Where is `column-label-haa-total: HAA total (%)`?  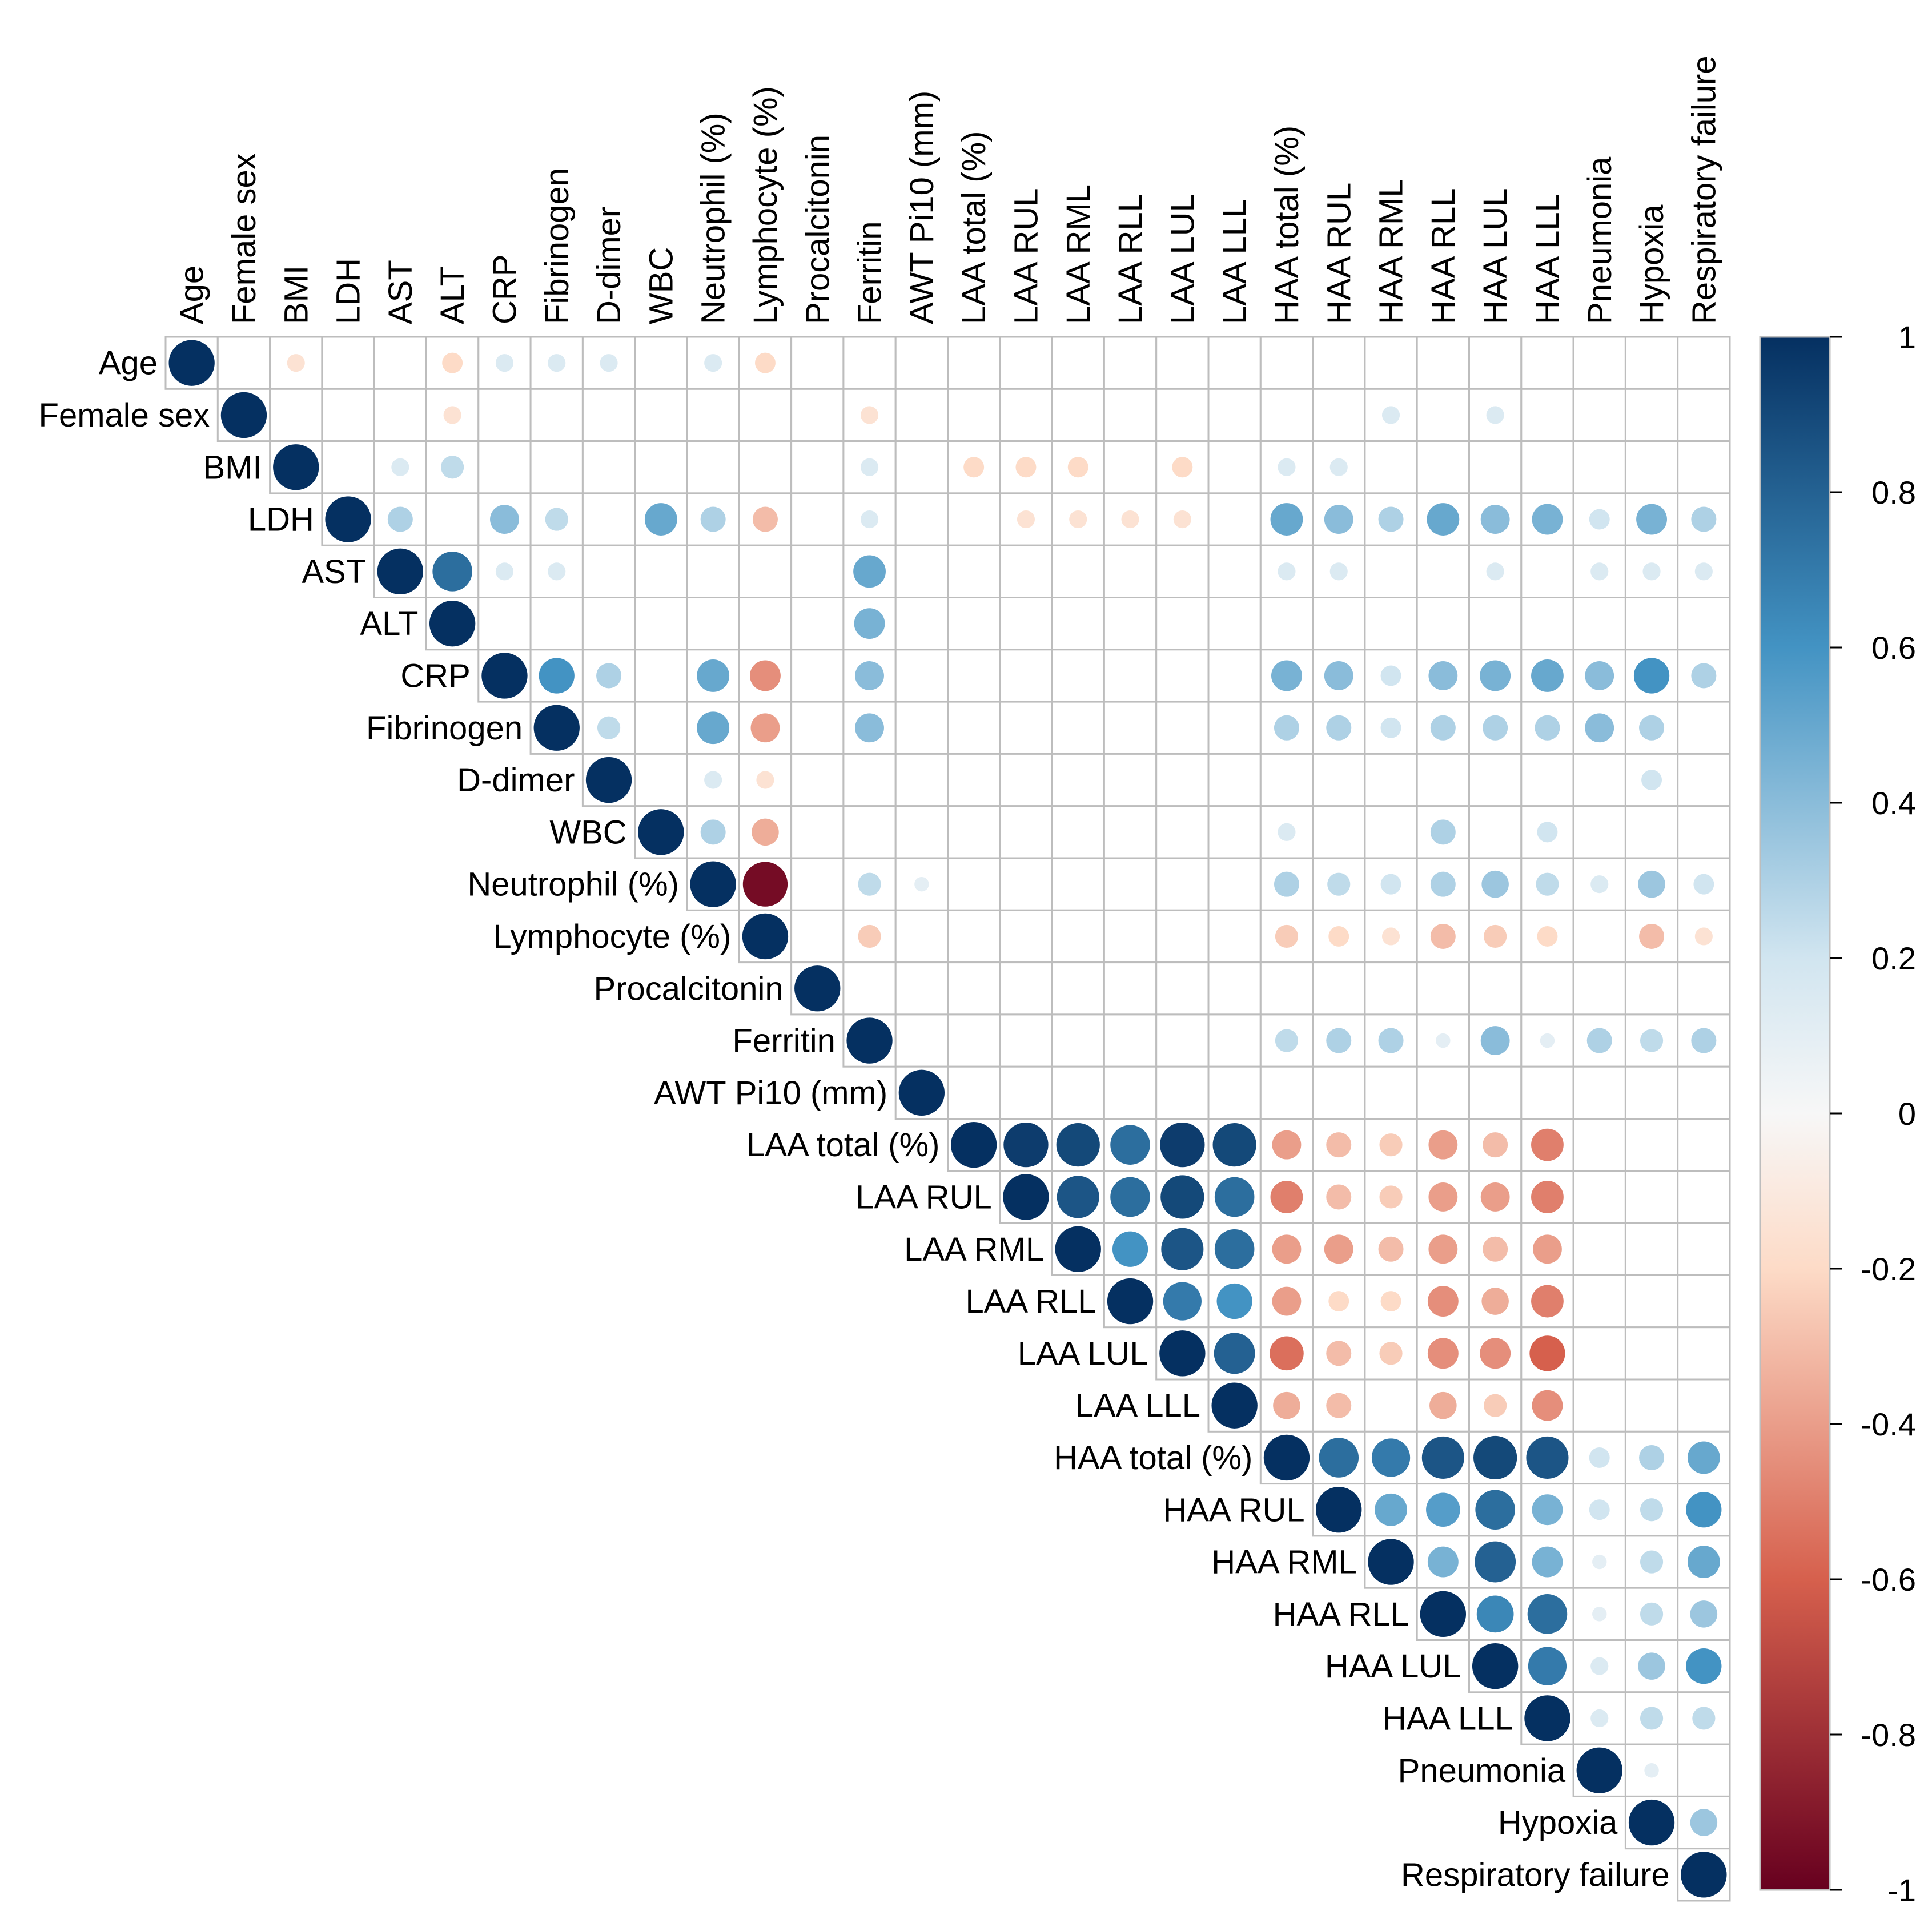 column-label-haa-total: HAA total (%) is located at coordinates (1287, 225).